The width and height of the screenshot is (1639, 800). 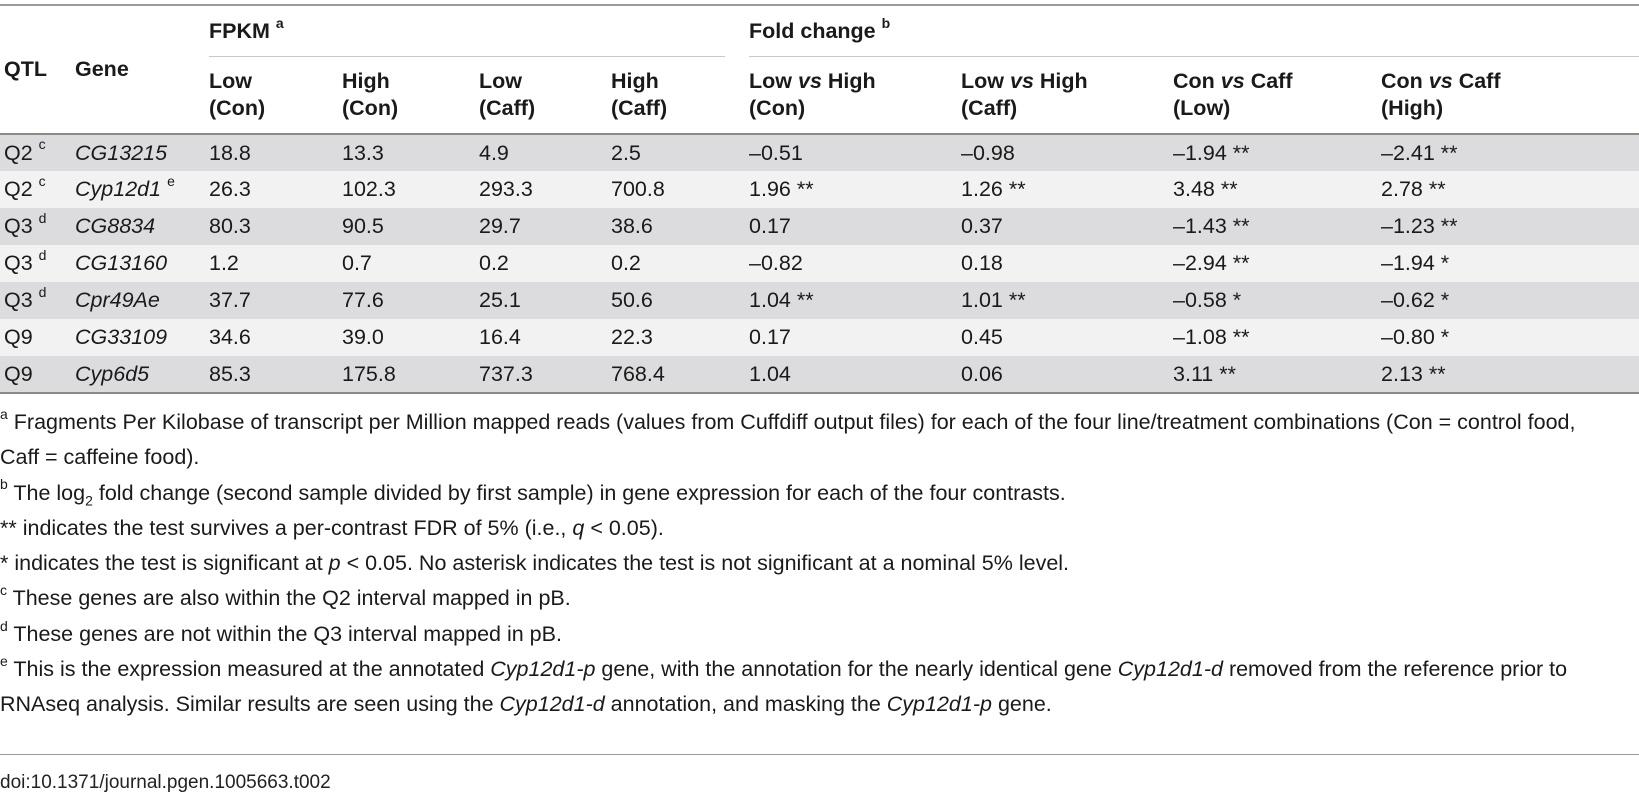 What do you see at coordinates (1063, 375) in the screenshot?
I see `value-cell: 0.06` at bounding box center [1063, 375].